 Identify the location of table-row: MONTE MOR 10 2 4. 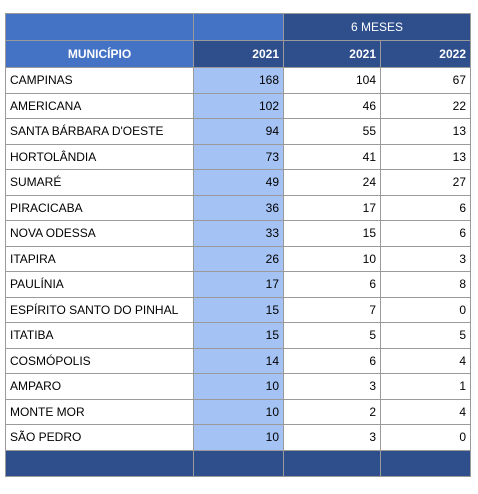
(238, 411).